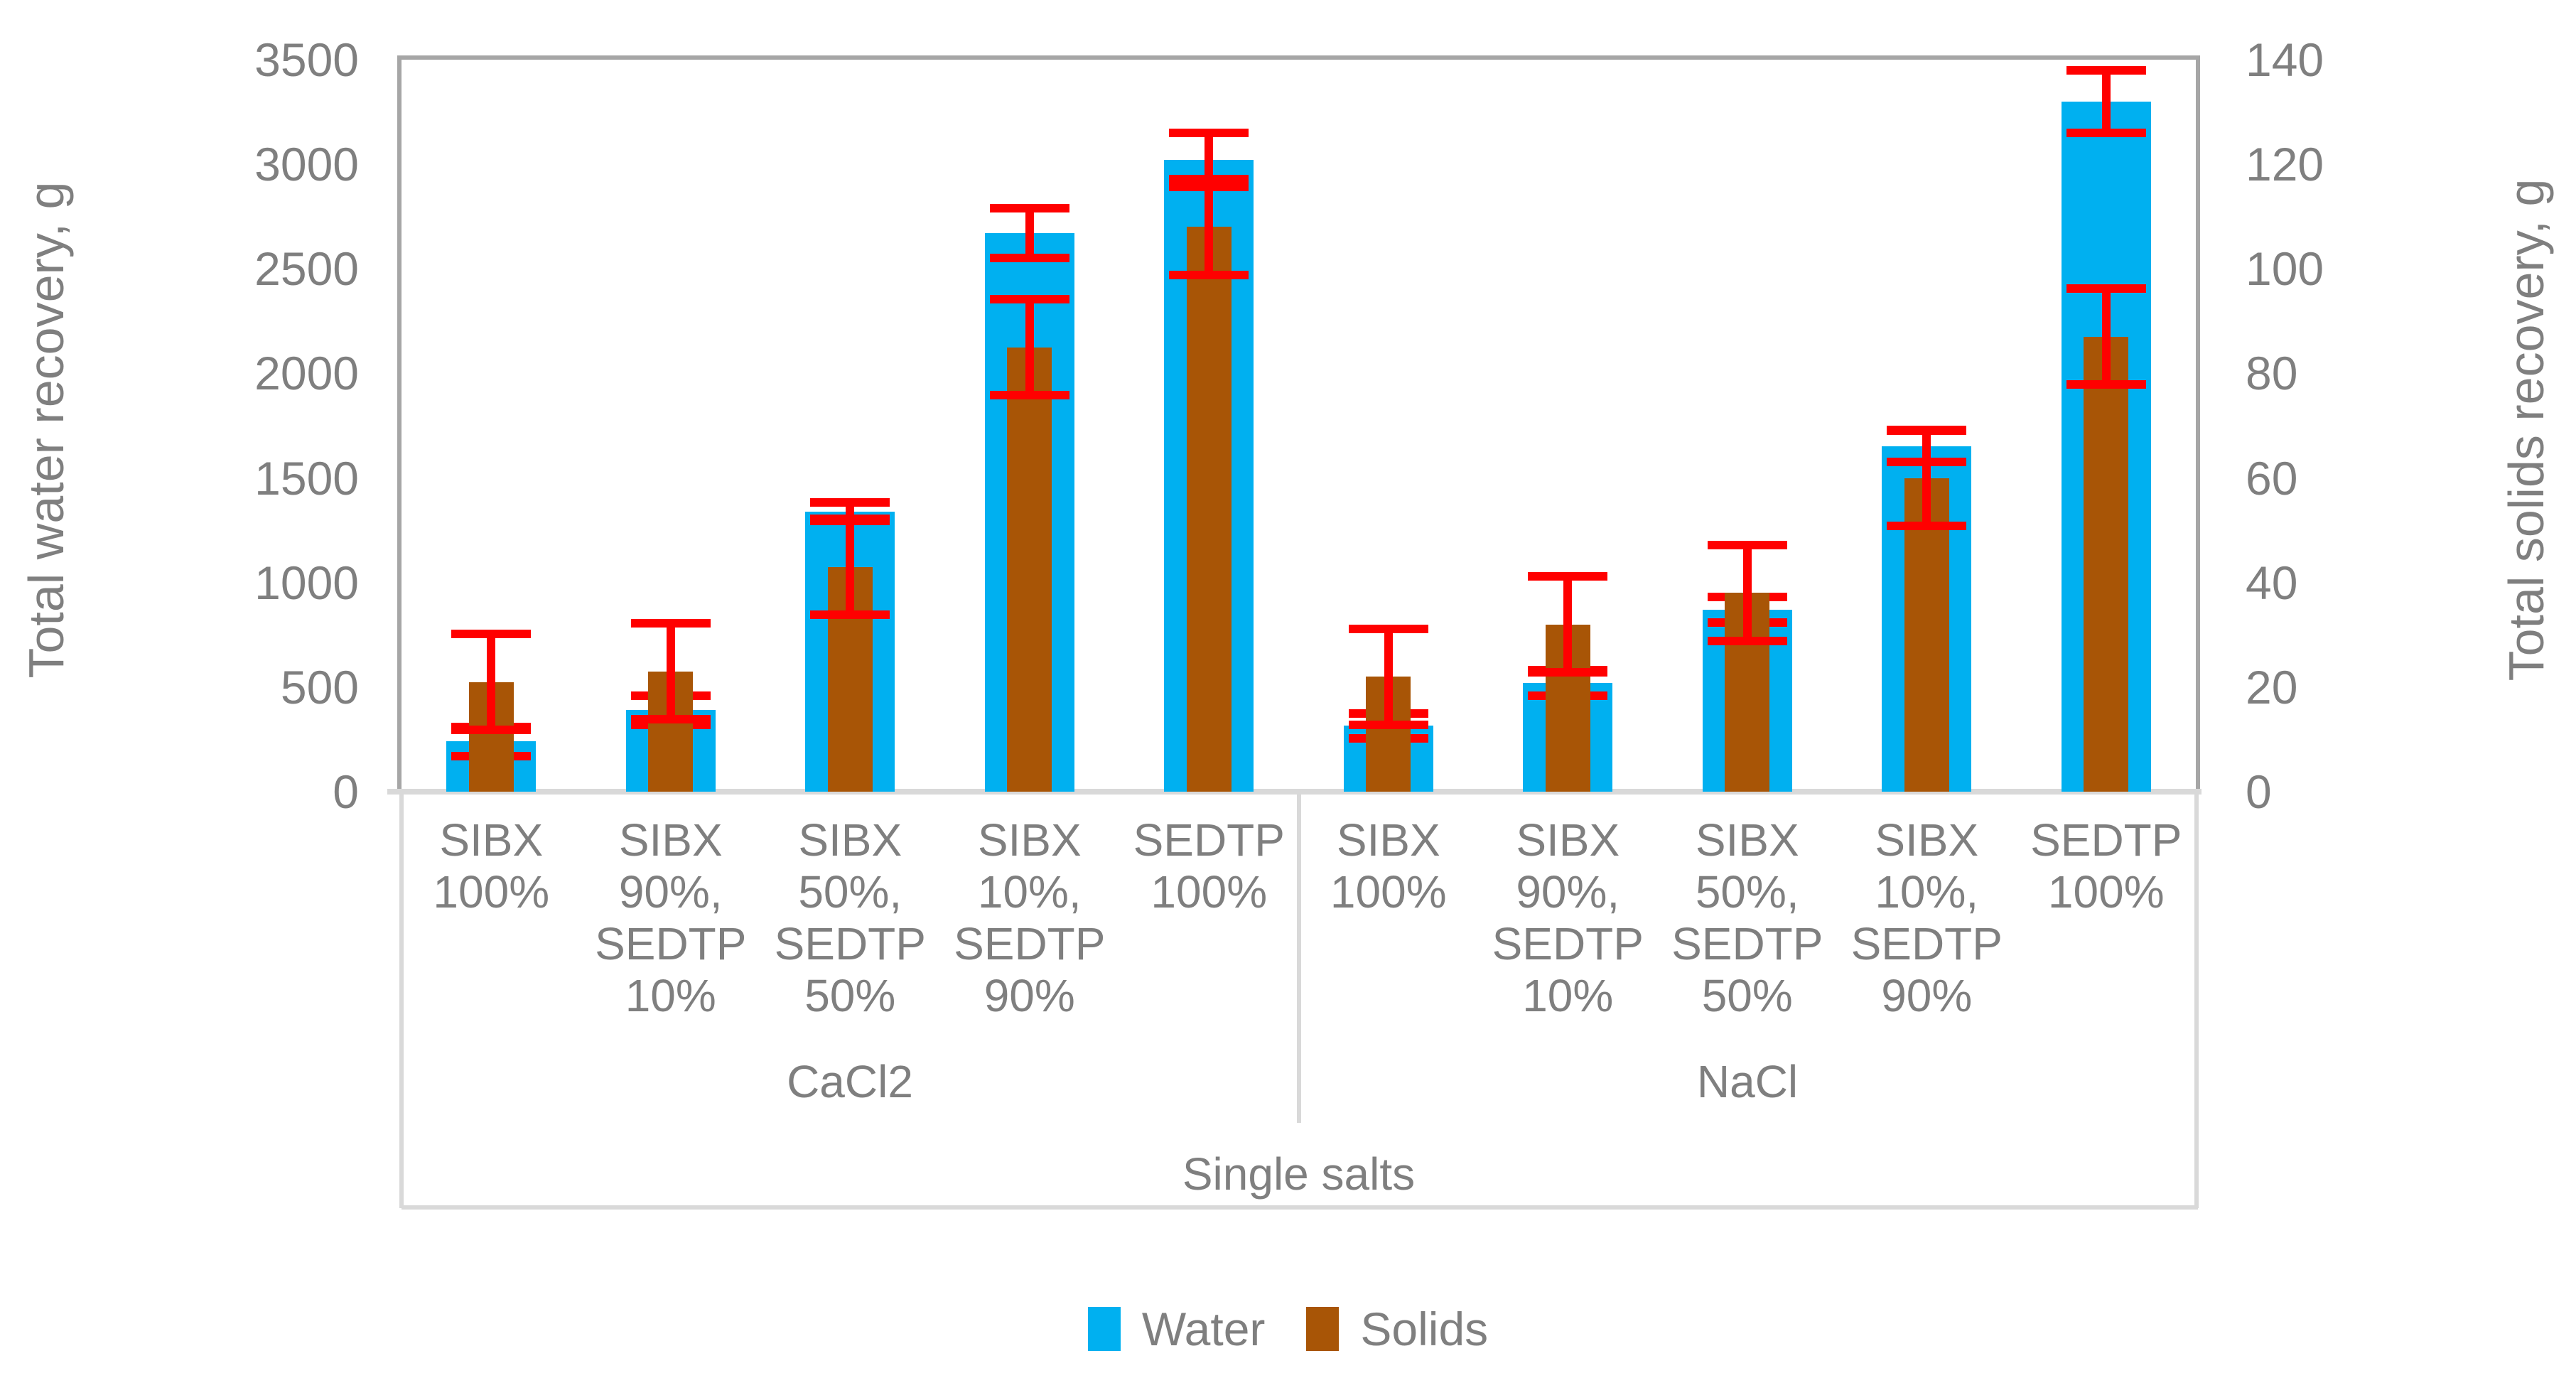  I want to click on label-table-bottom-line, so click(1300, 1207).